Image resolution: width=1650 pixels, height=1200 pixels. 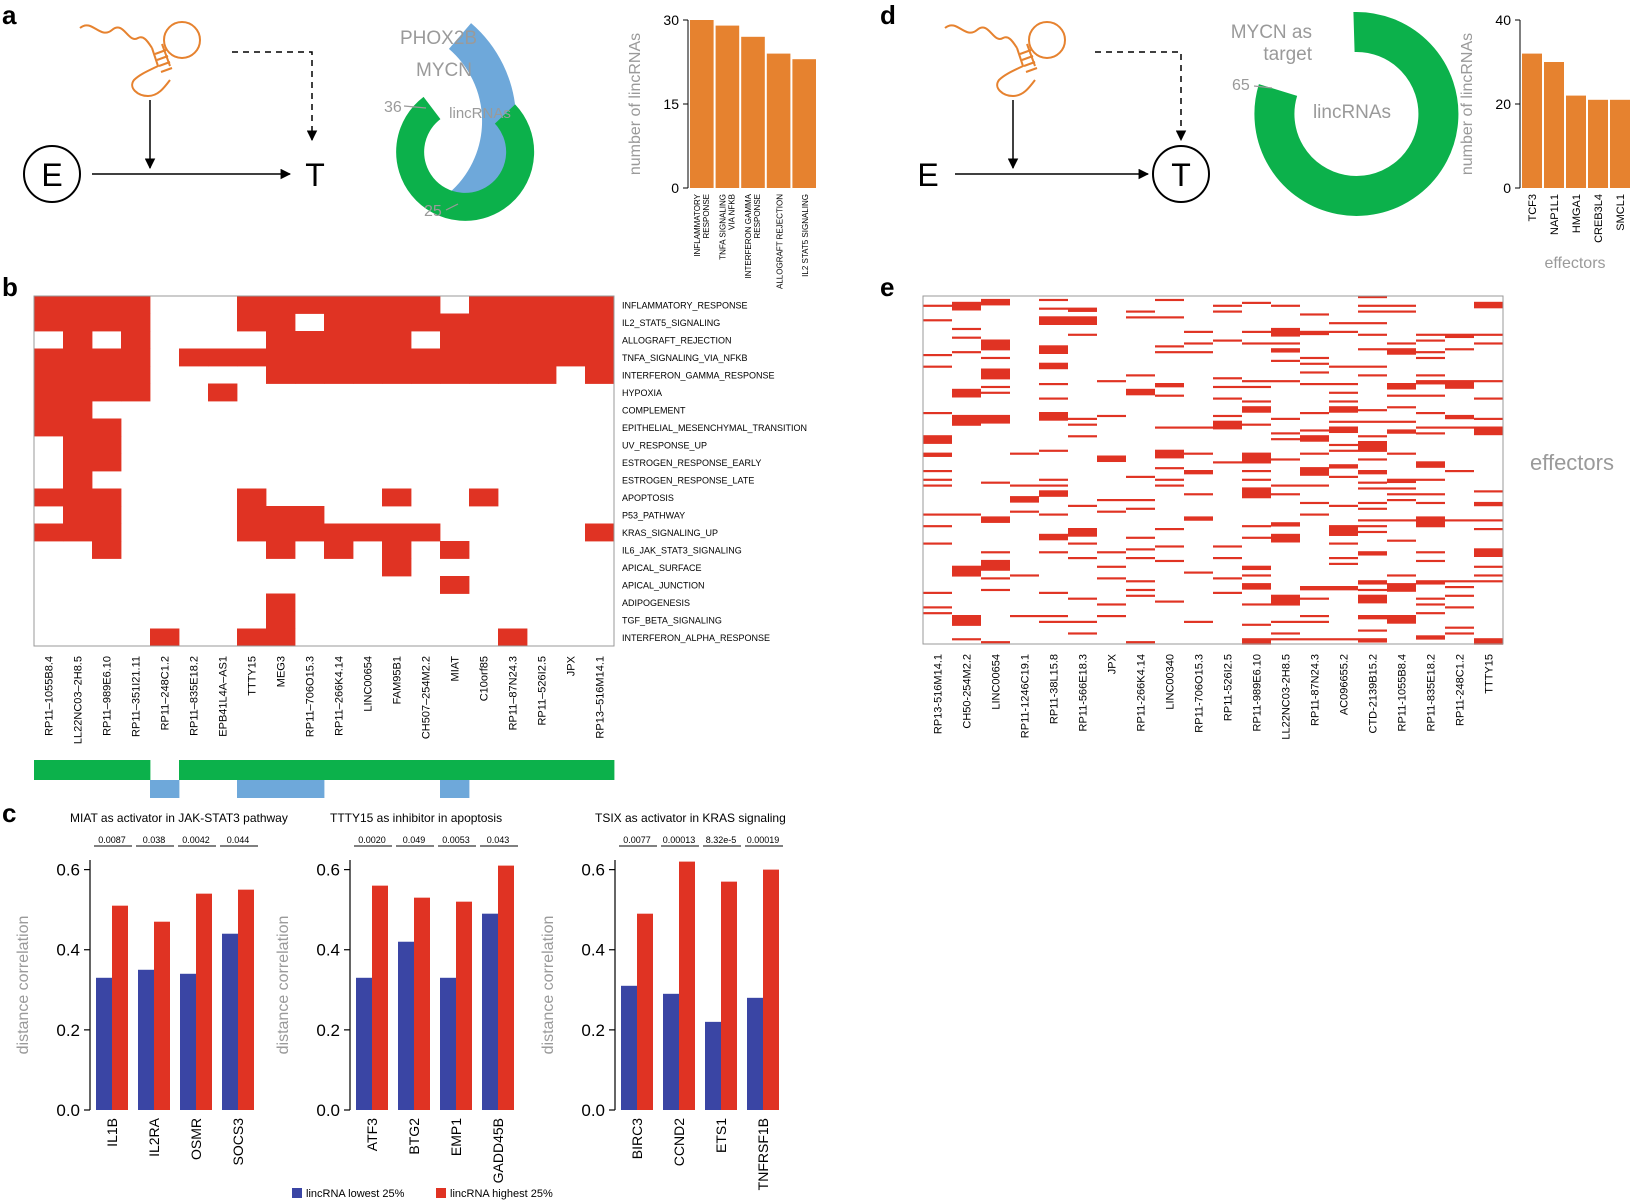 I want to click on node-t-circle, so click(x=1181, y=174).